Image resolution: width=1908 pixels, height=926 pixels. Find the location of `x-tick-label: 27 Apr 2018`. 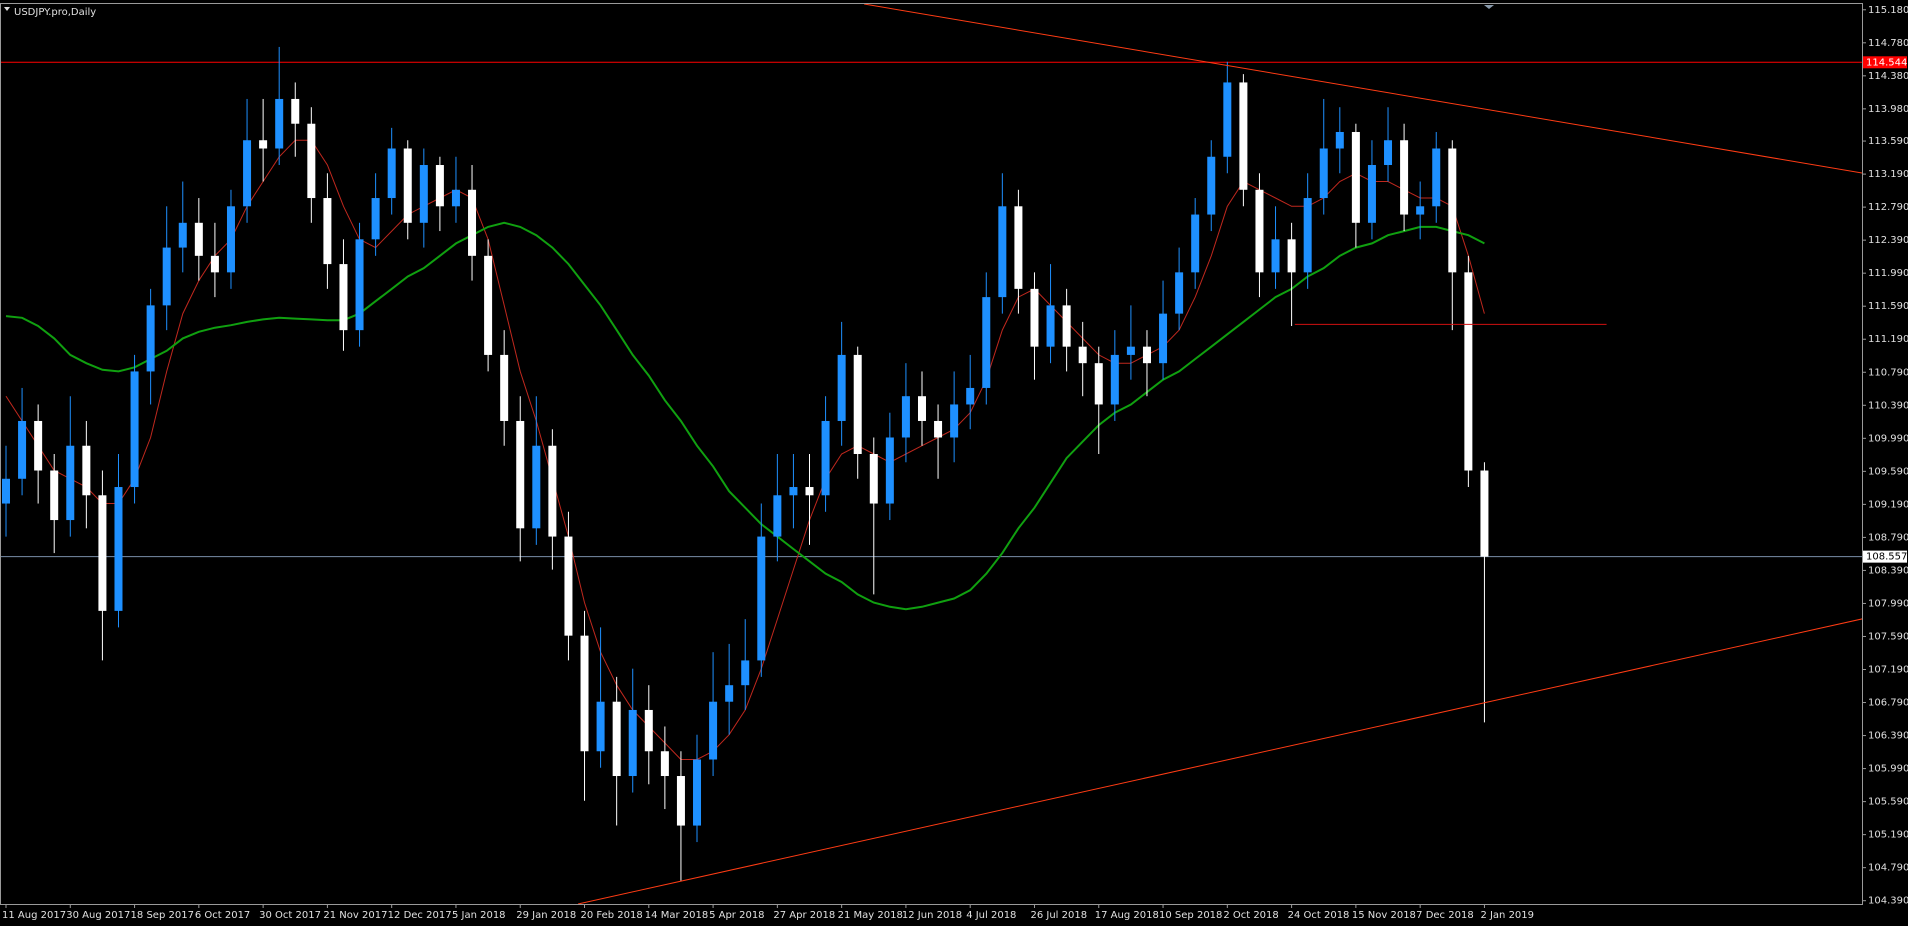

x-tick-label: 27 Apr 2018 is located at coordinates (804, 915).